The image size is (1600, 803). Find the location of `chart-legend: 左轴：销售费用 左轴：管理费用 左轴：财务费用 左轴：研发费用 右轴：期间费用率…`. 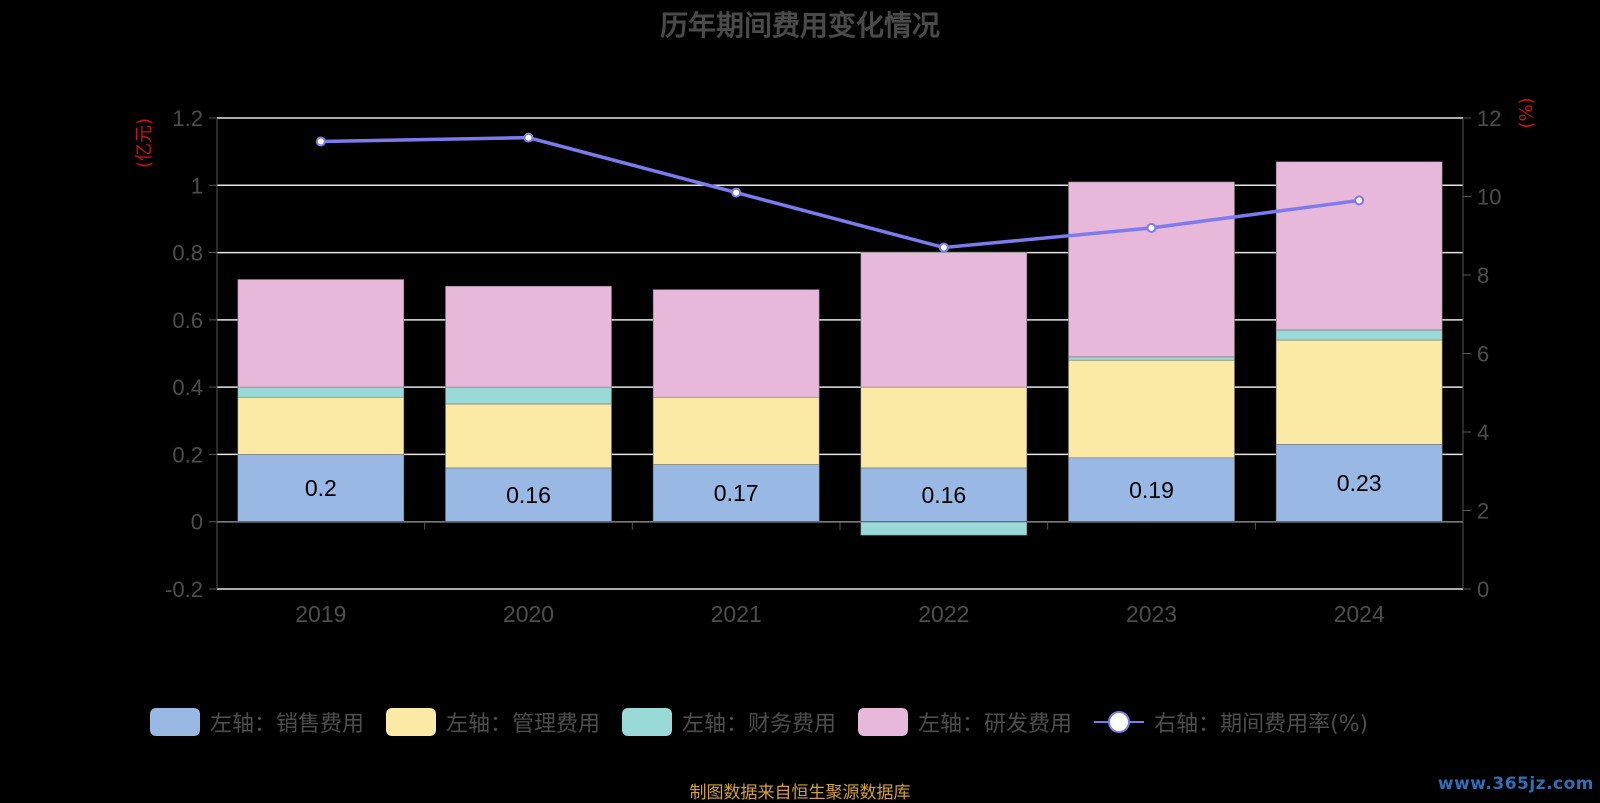

chart-legend: 左轴：销售费用 左轴：管理费用 左轴：财务费用 左轴：研发费用 右轴：期间费用率… is located at coordinates (759, 722).